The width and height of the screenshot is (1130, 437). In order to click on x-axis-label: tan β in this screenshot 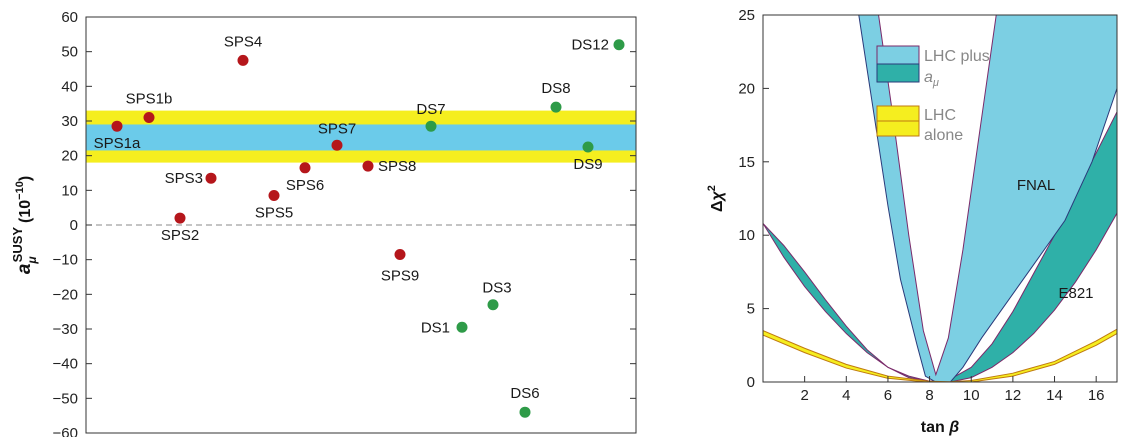, I will do `click(940, 427)`.